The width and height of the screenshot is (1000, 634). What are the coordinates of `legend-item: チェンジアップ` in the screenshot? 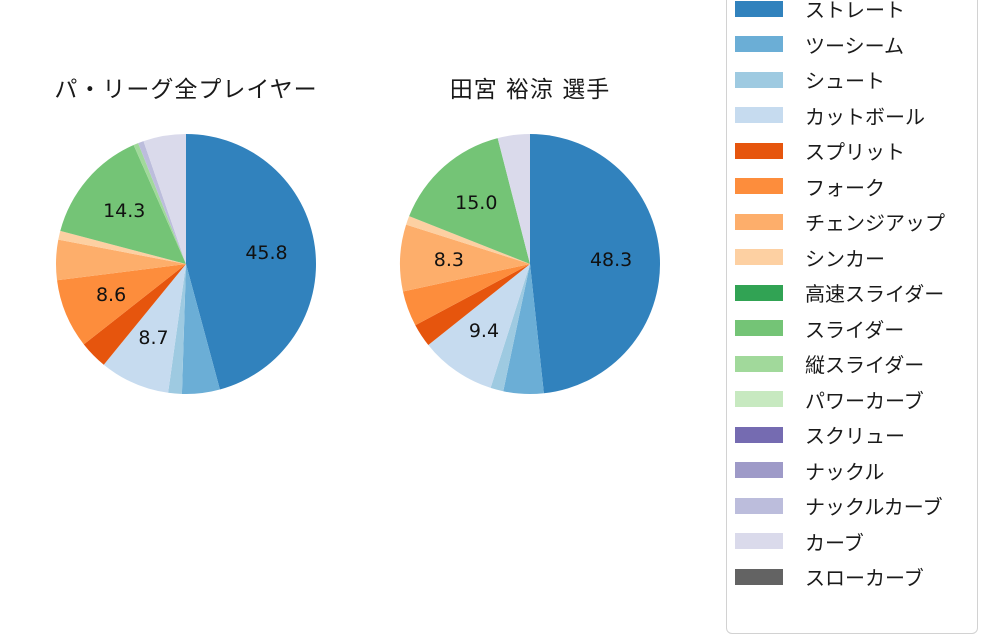 It's located at (856, 222).